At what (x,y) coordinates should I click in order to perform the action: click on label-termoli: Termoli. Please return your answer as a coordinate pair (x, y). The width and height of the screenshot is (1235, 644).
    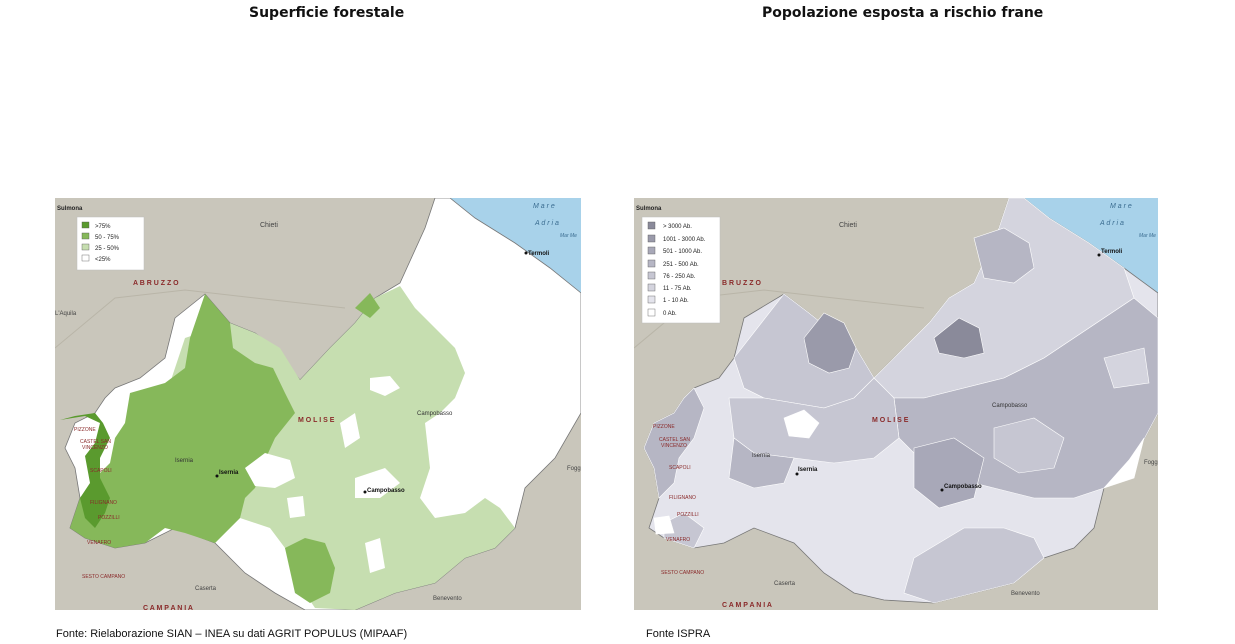
    Looking at the image, I should click on (539, 254).